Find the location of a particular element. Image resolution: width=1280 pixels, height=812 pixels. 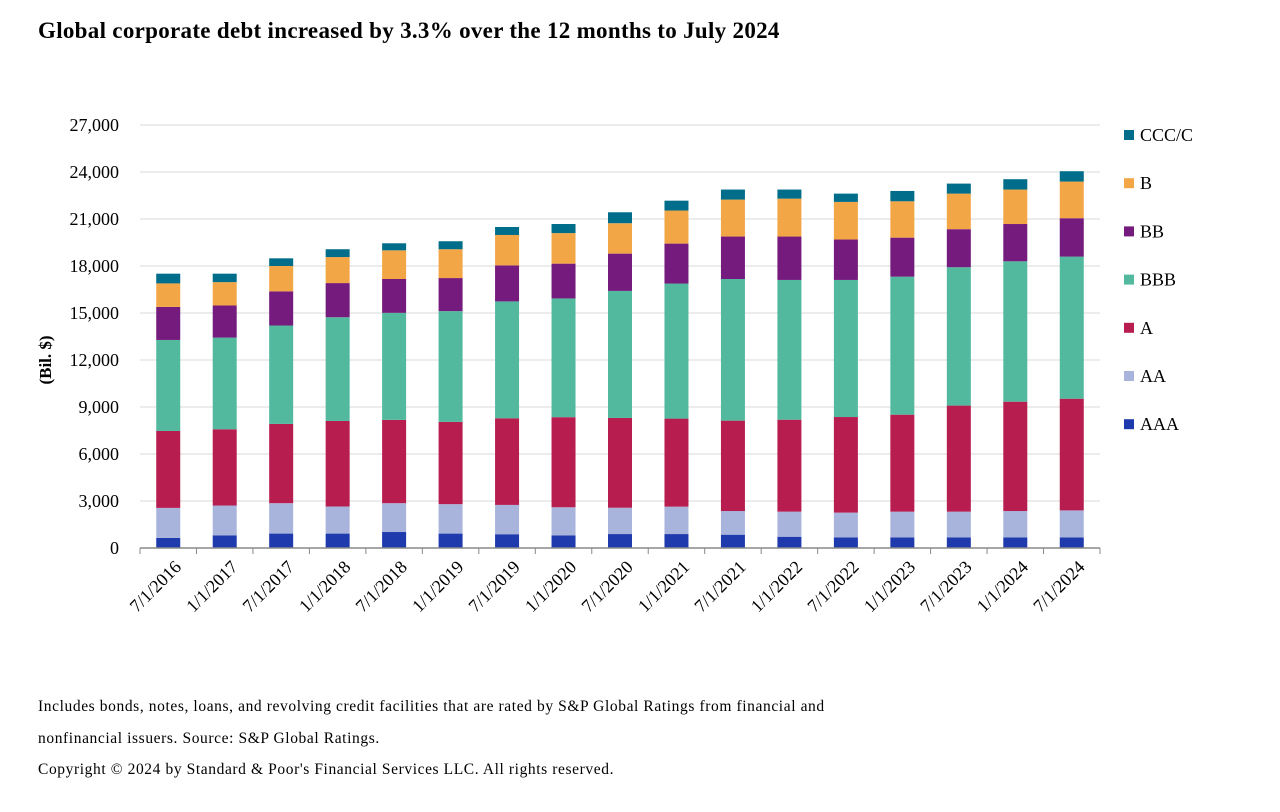

y-tick-label: 27,000 is located at coordinates (95, 125).